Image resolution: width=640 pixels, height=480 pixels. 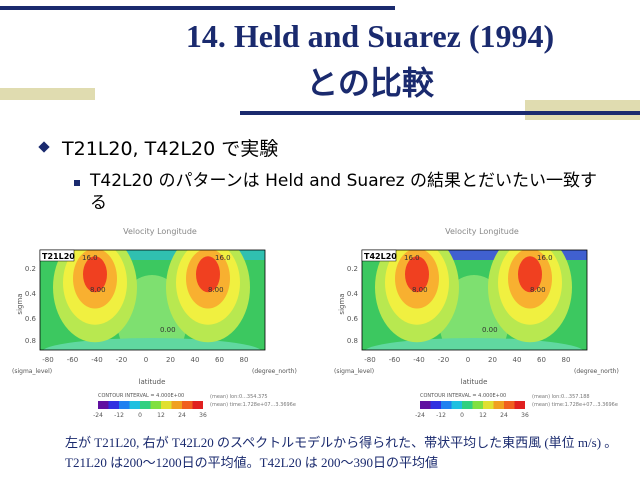 What do you see at coordinates (253, 405) in the screenshot?
I see `meta-text: (mean) time:1.728e+07...3.3696e` at bounding box center [253, 405].